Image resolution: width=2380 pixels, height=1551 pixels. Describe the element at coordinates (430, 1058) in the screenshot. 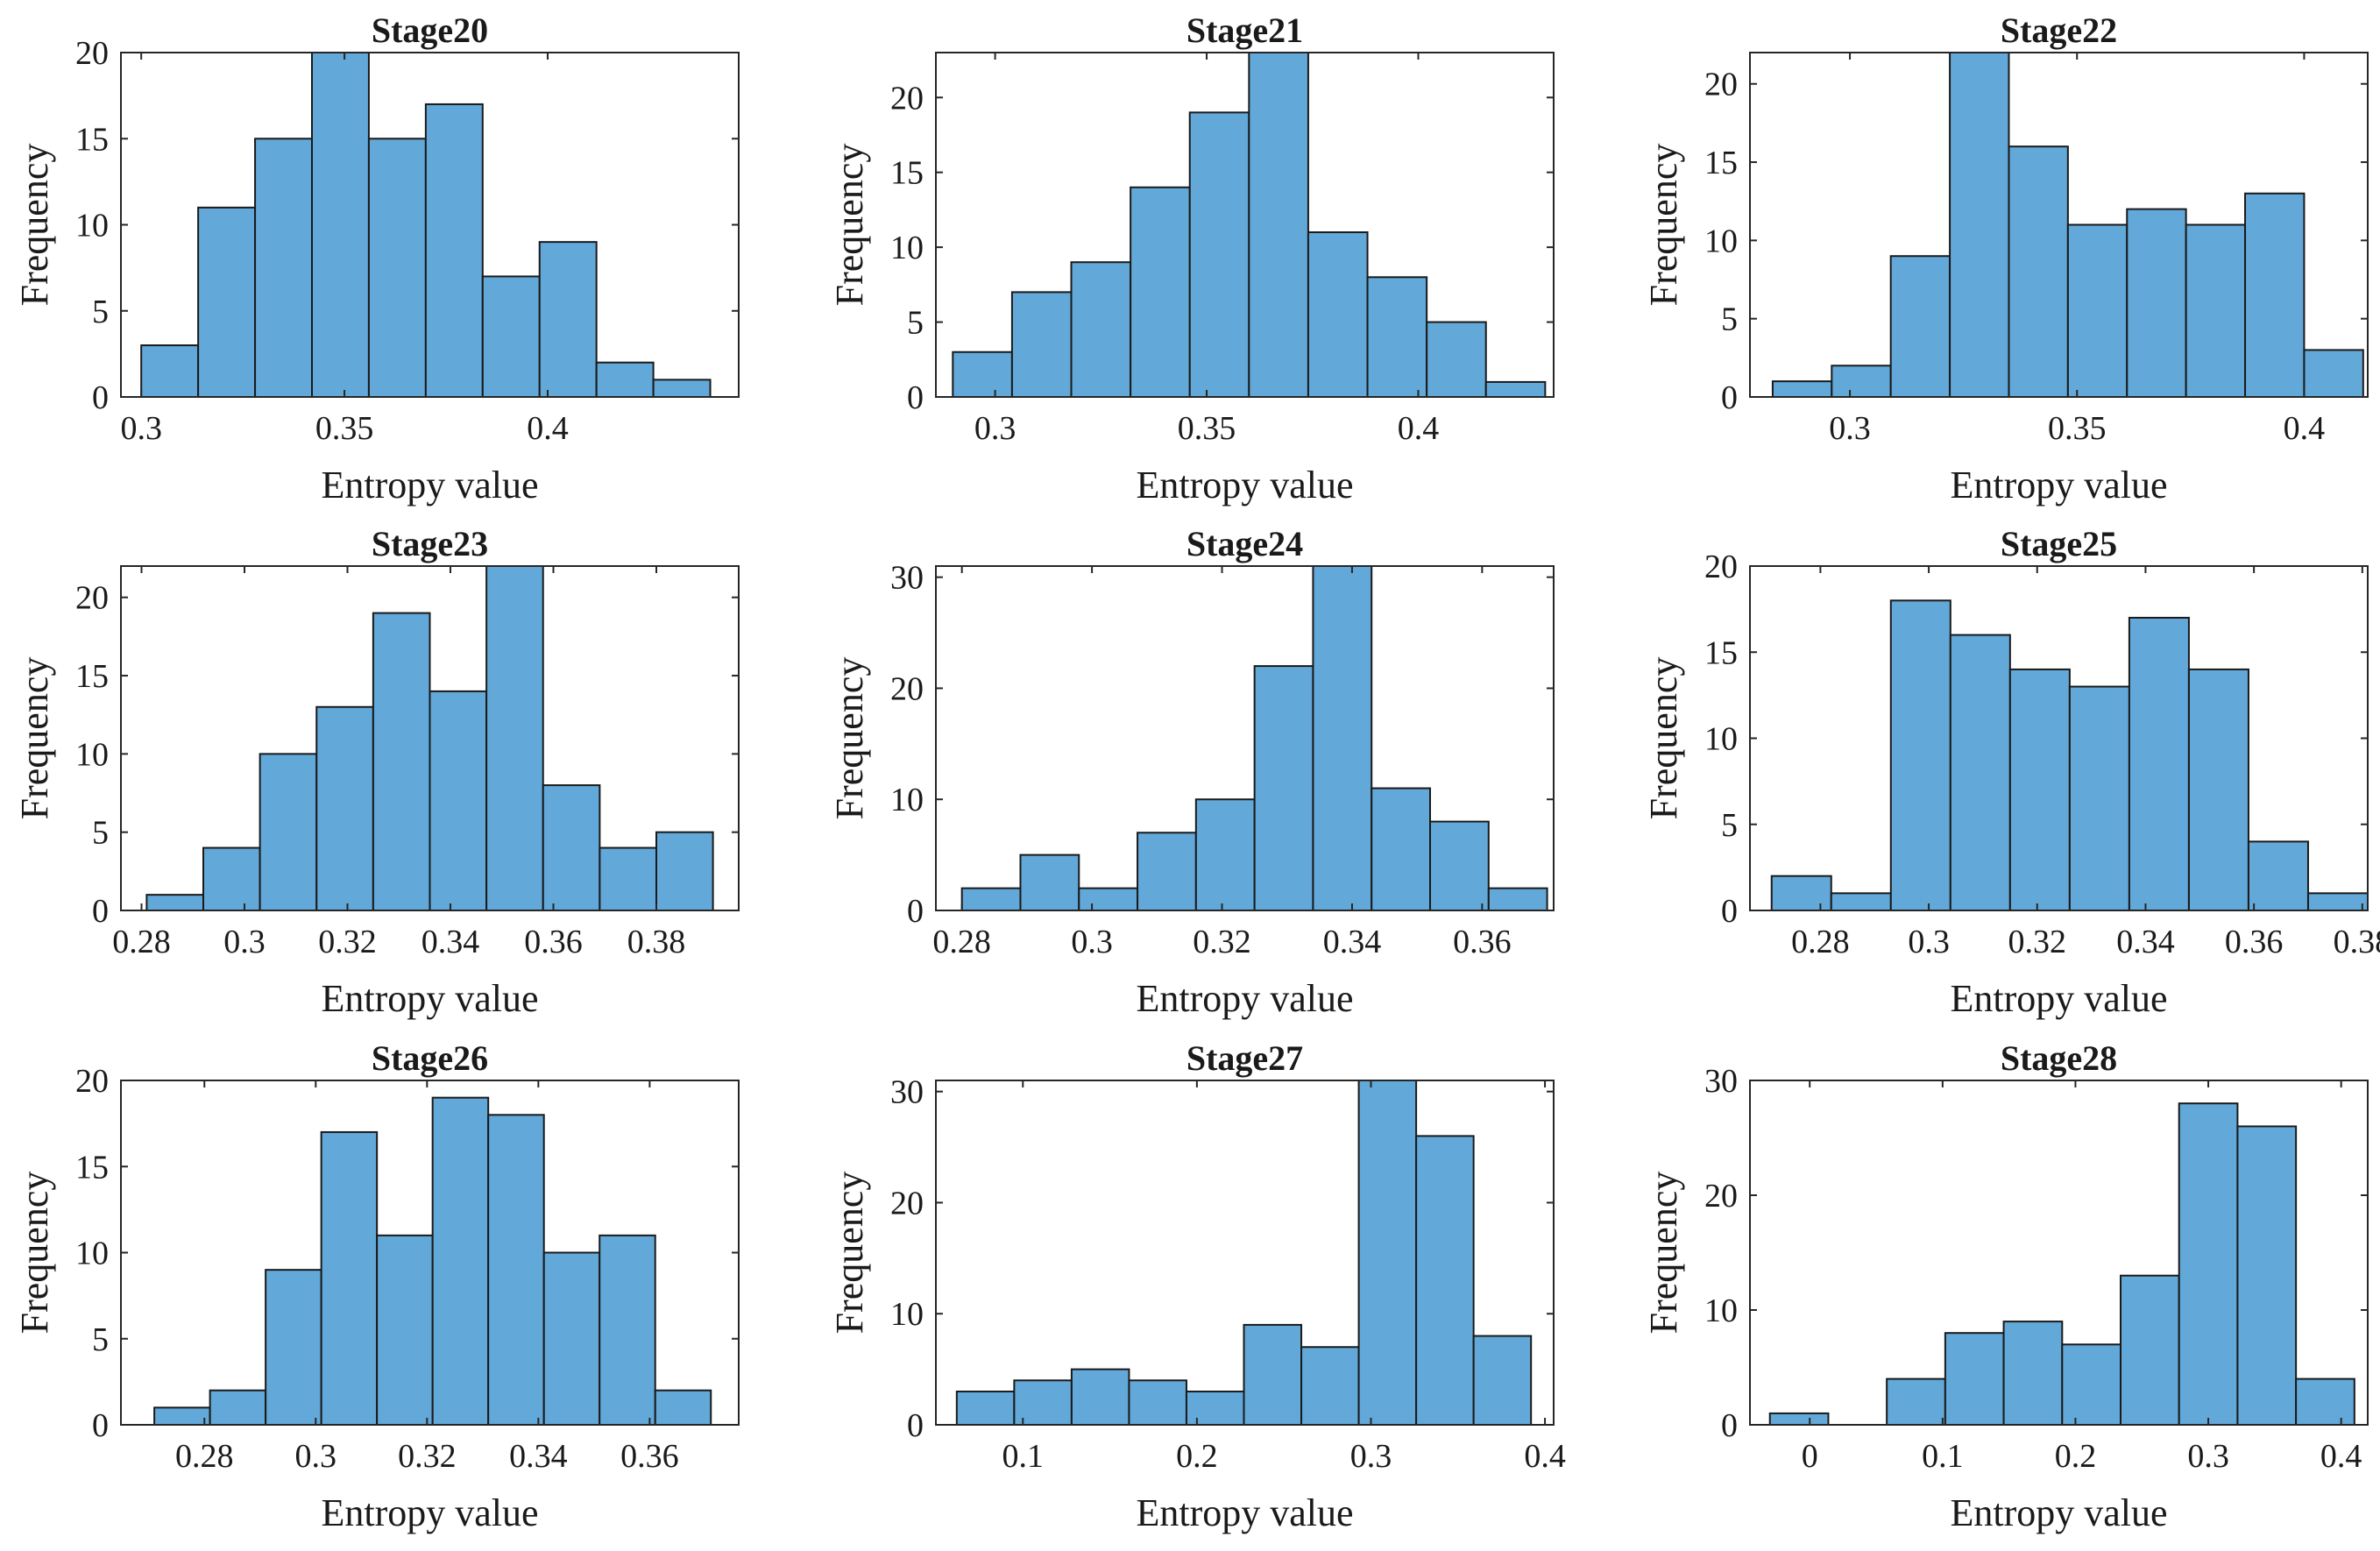

I see `panel-title: Stage26` at that location.